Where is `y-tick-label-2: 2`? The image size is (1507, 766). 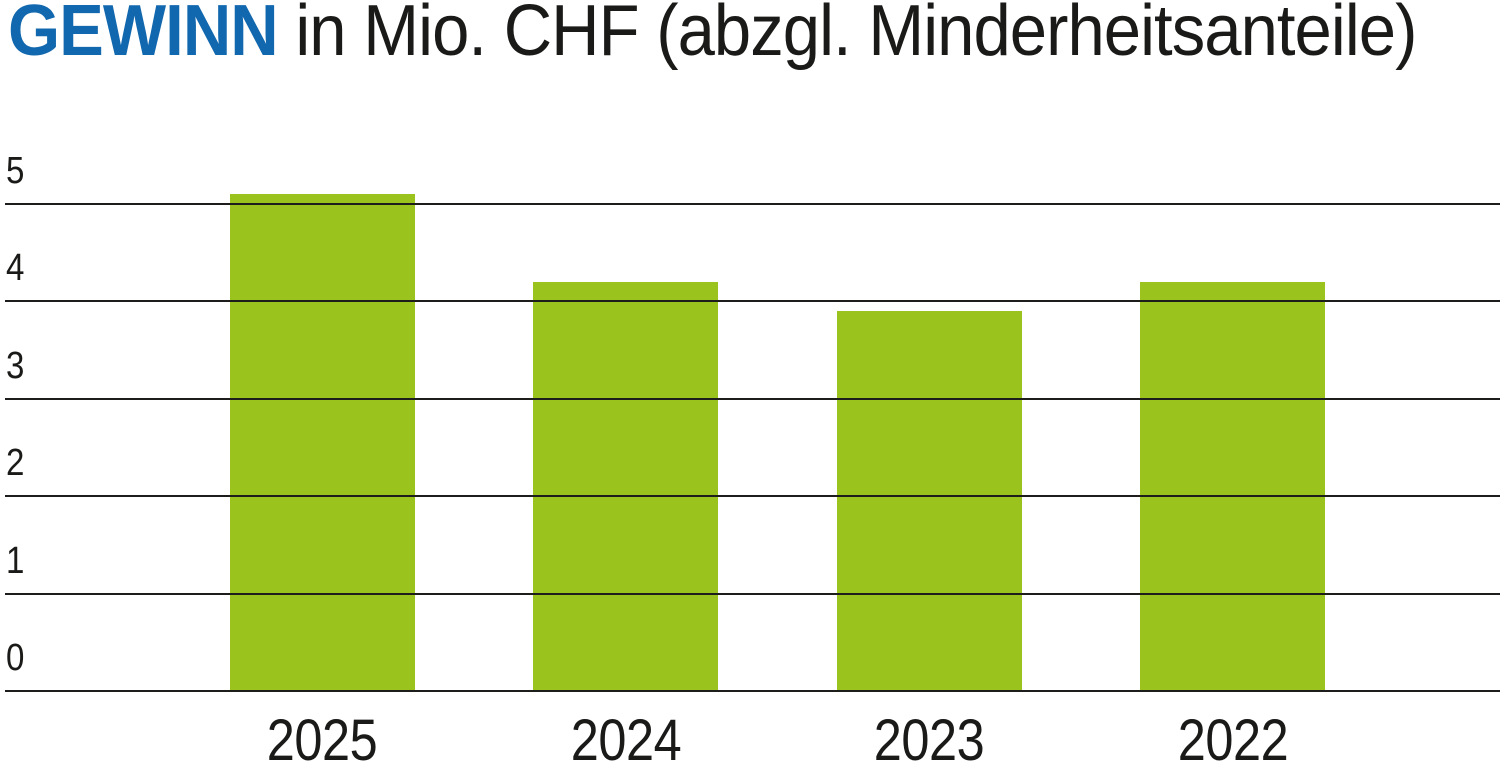
y-tick-label-2: 2 is located at coordinates (15, 463).